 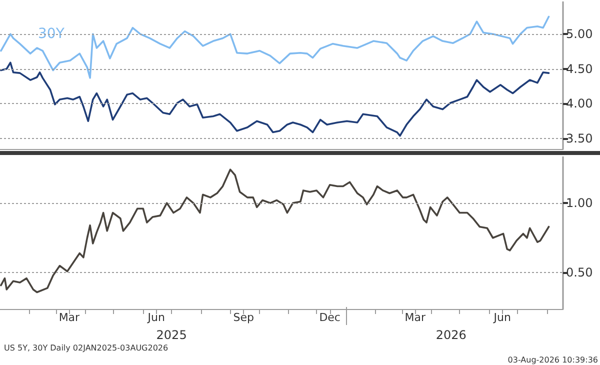 What do you see at coordinates (553, 360) in the screenshot?
I see `text: 03-Aug-2026 10:39:36` at bounding box center [553, 360].